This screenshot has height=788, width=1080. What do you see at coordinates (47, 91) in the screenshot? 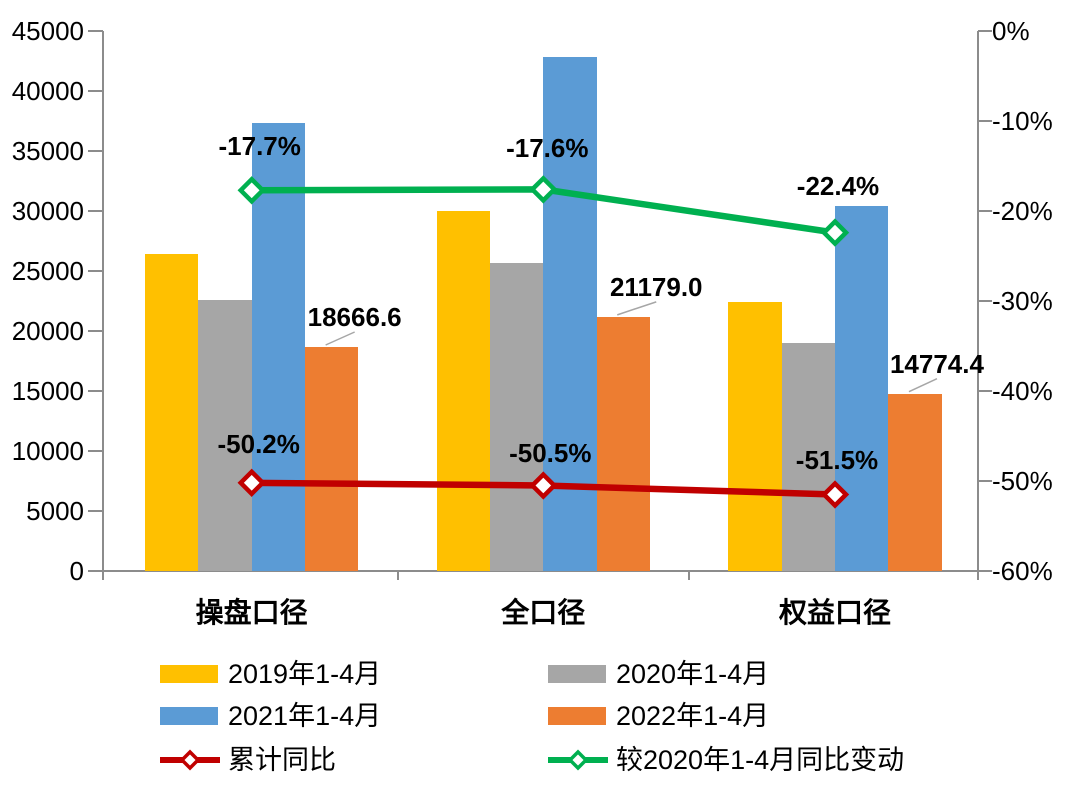
I see `left-axis-label-40000: 40000` at bounding box center [47, 91].